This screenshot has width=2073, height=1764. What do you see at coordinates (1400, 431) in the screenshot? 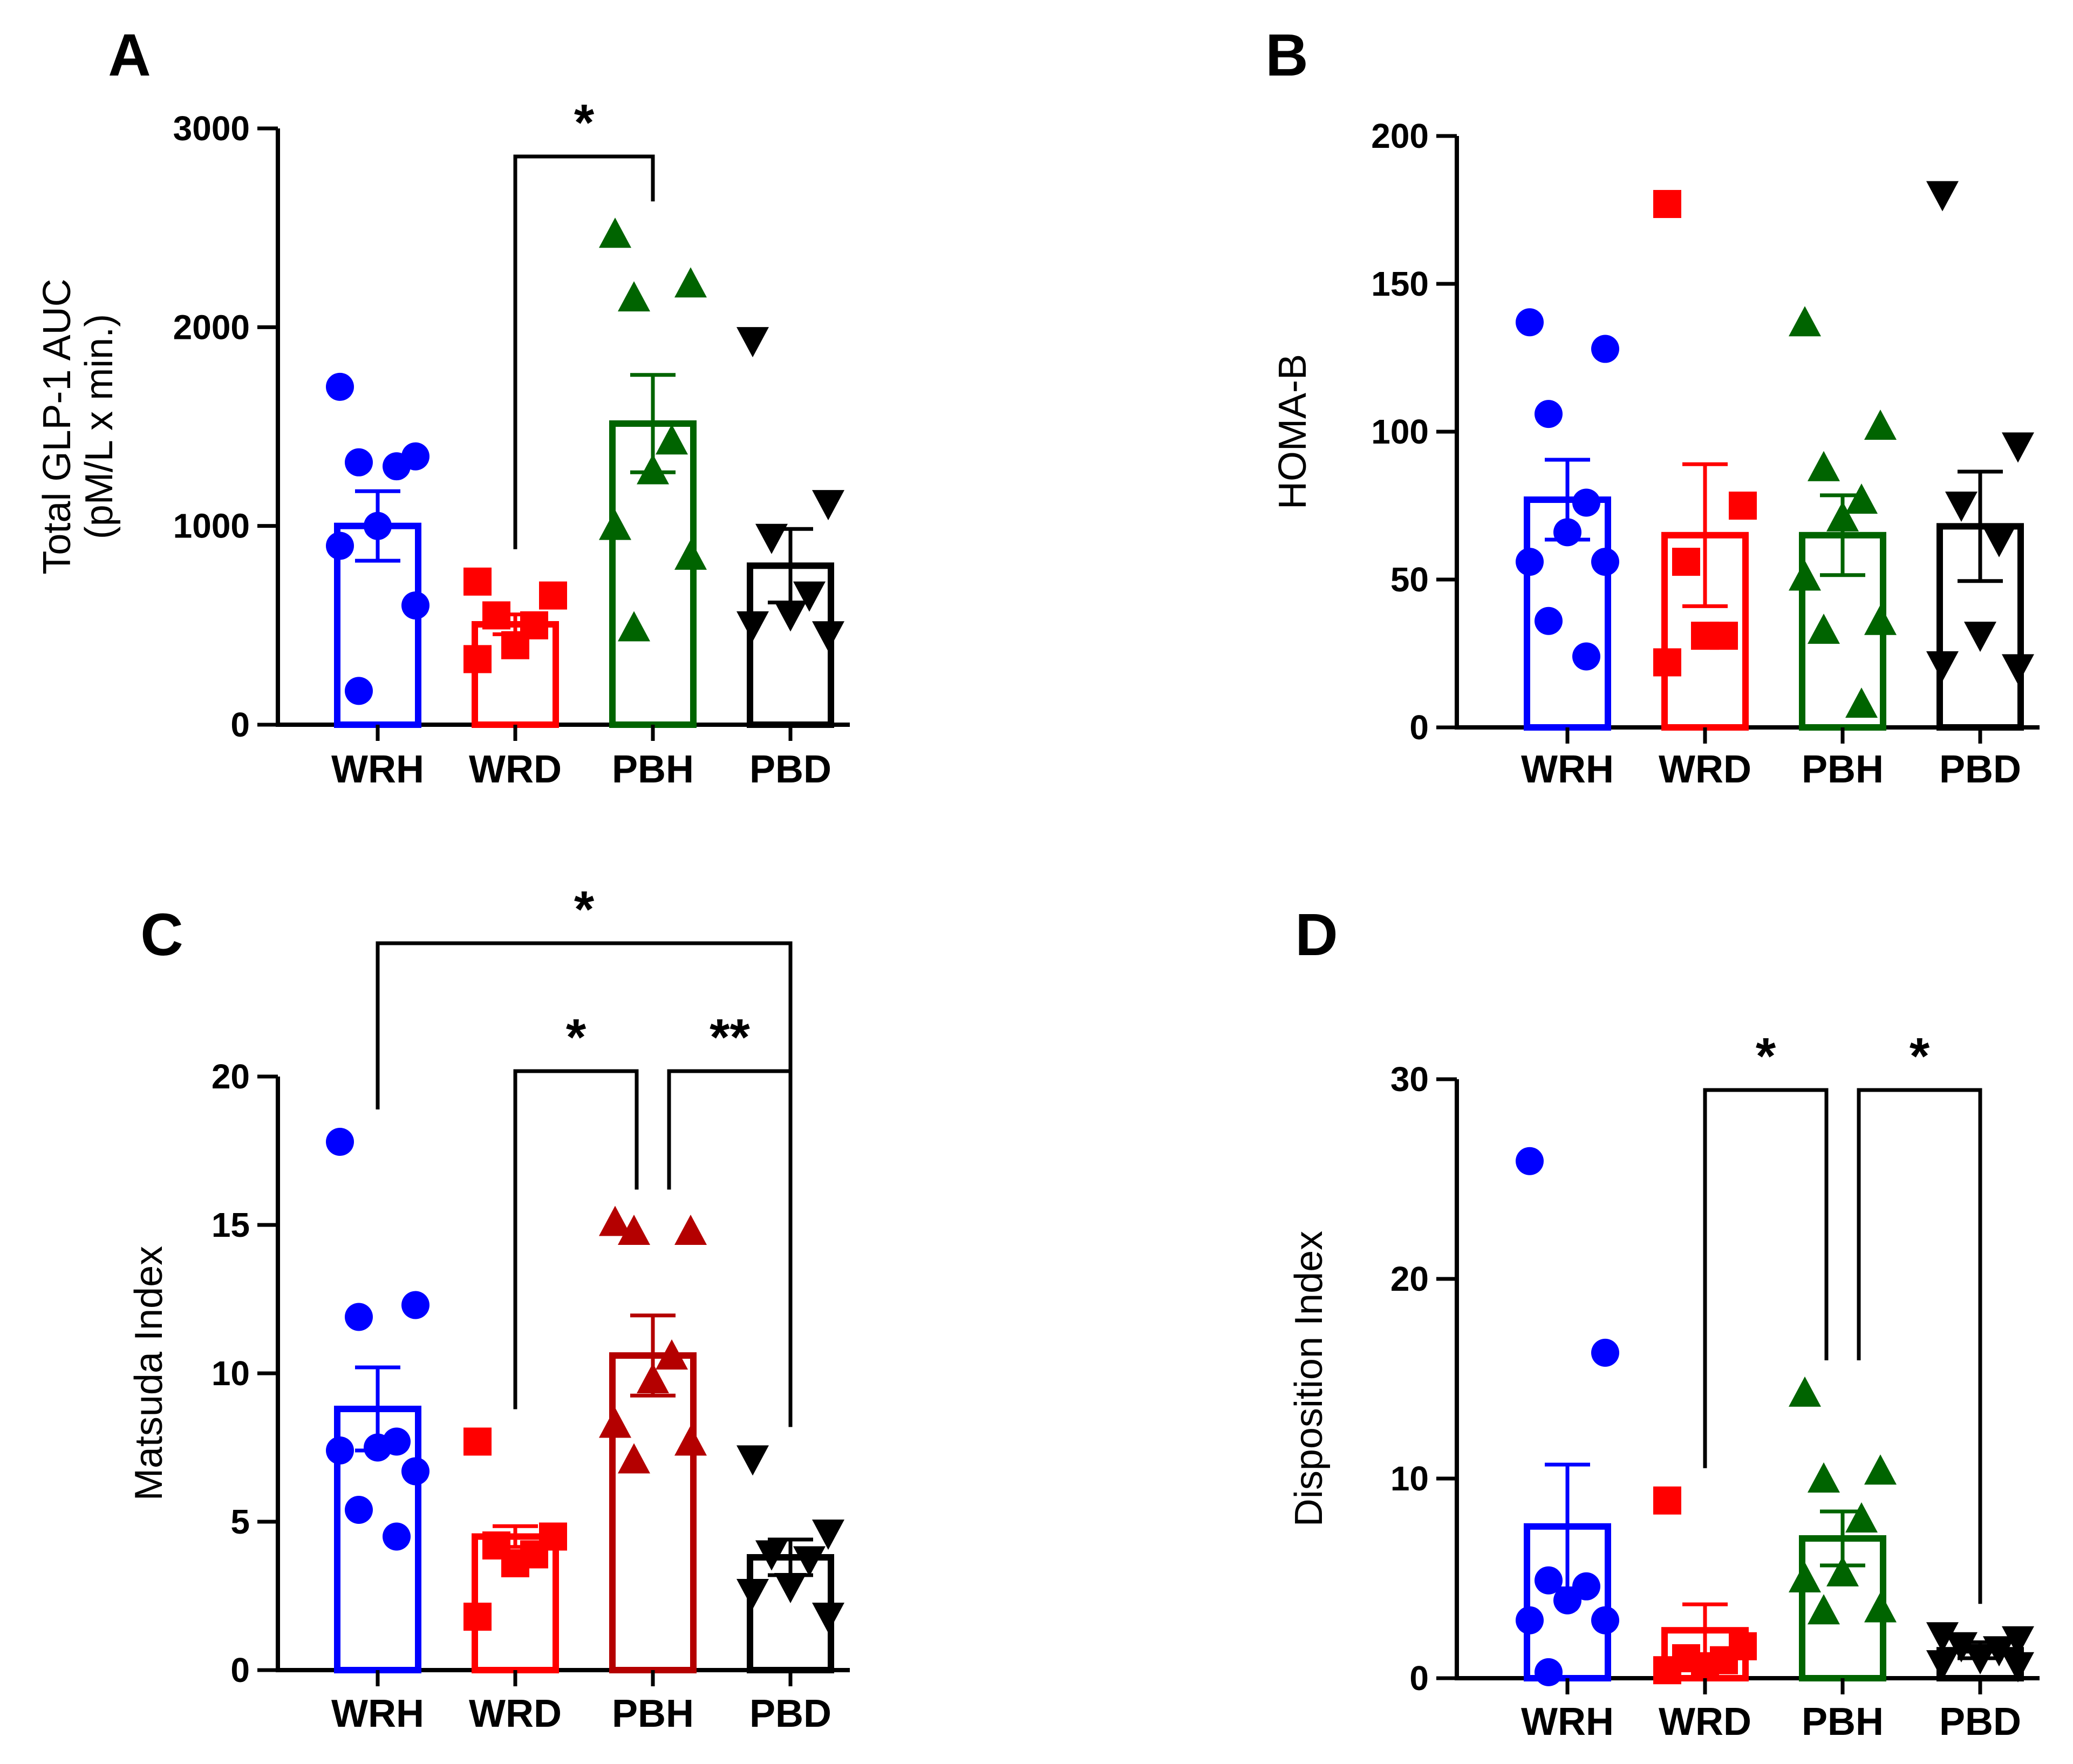
I see `y-tick-label: 100` at bounding box center [1400, 431].